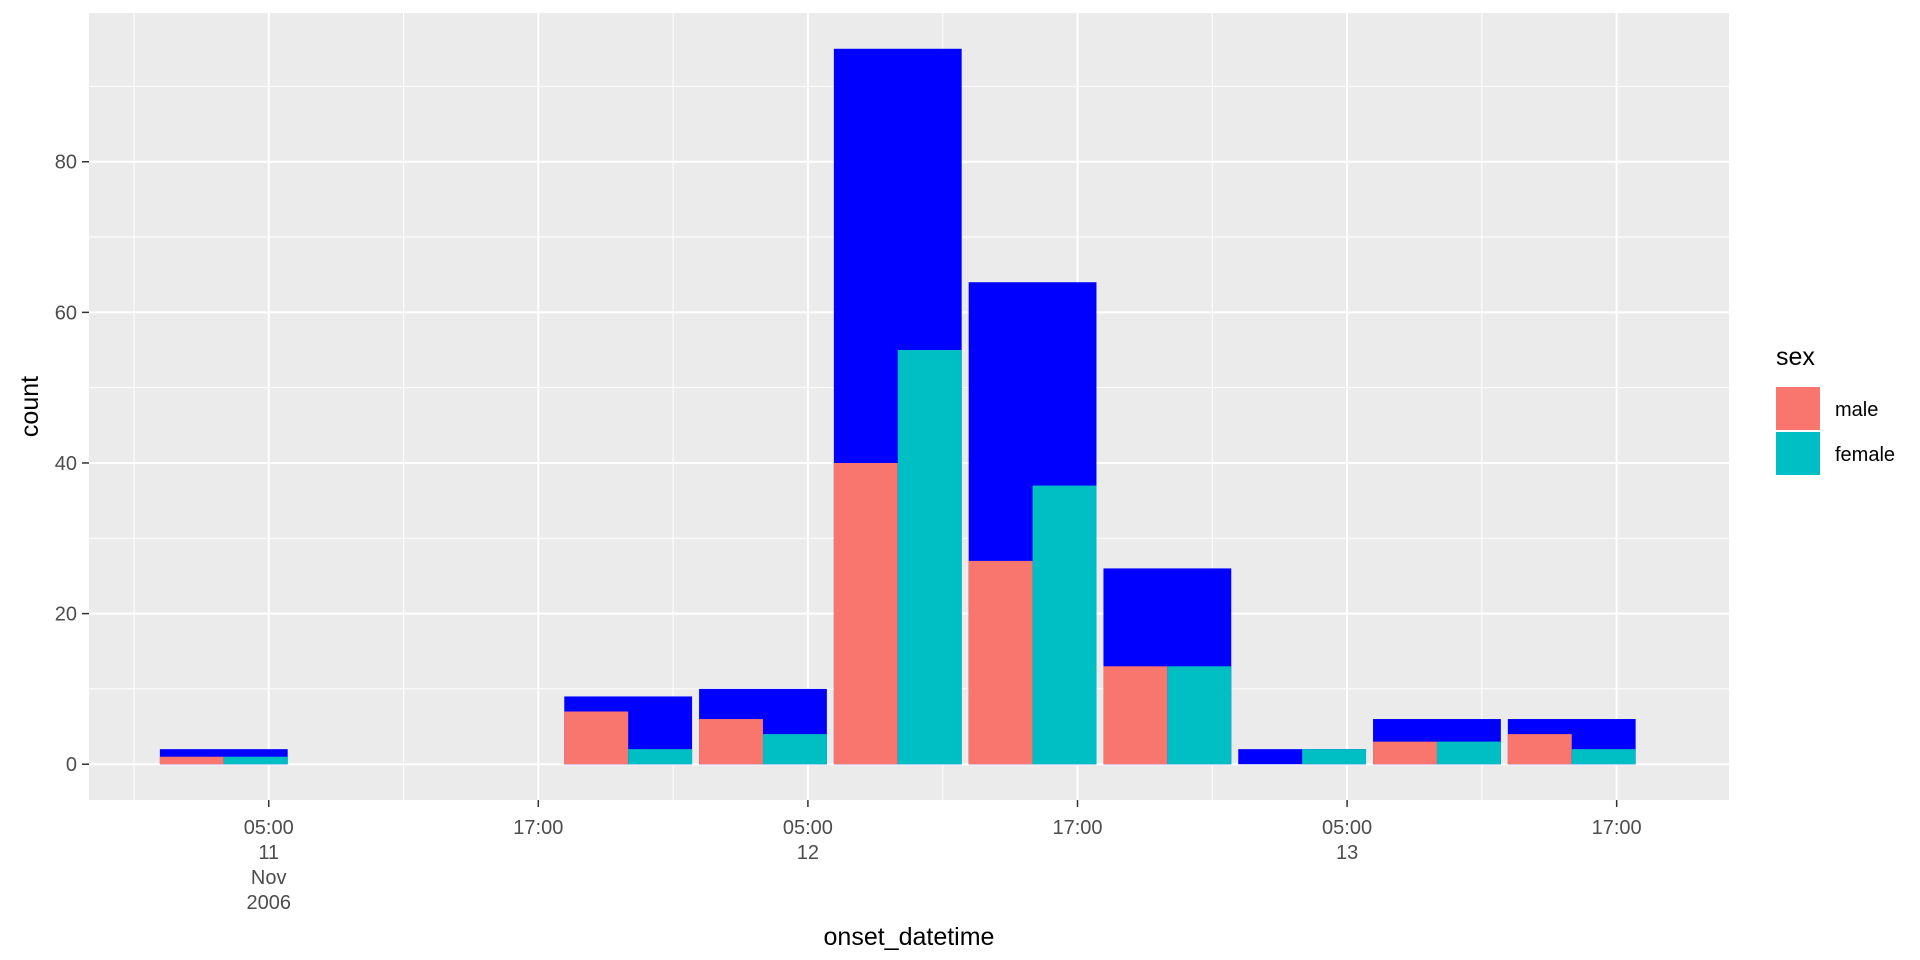  What do you see at coordinates (71, 765) in the screenshot?
I see `y-tick-label: 0` at bounding box center [71, 765].